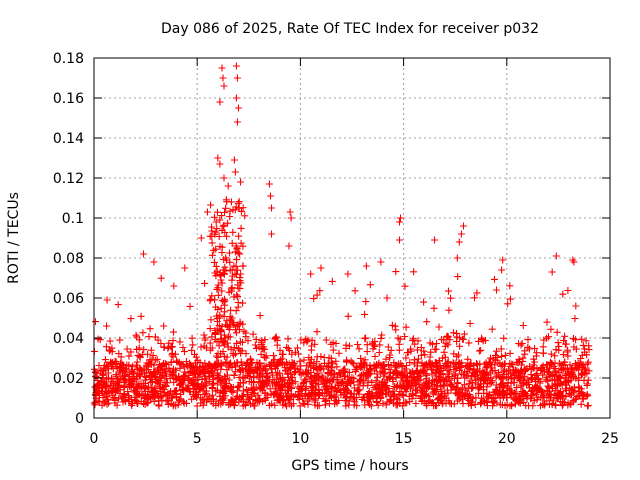 The height and width of the screenshot is (480, 640). I want to click on y-tick-label: 0.12, so click(68, 179).